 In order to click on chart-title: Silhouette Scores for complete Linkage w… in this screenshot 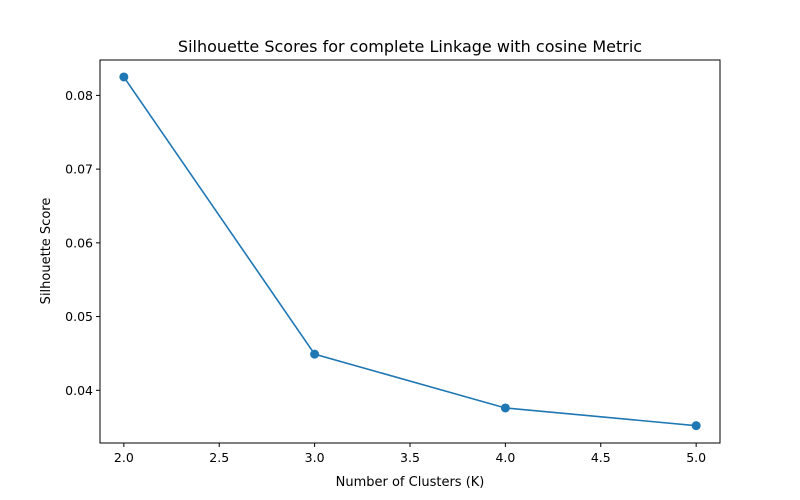, I will do `click(410, 46)`.